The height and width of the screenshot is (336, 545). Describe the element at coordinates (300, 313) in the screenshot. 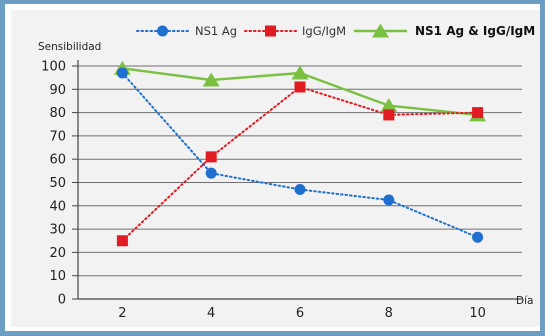

I see `x-tick-label-6: 6` at that location.